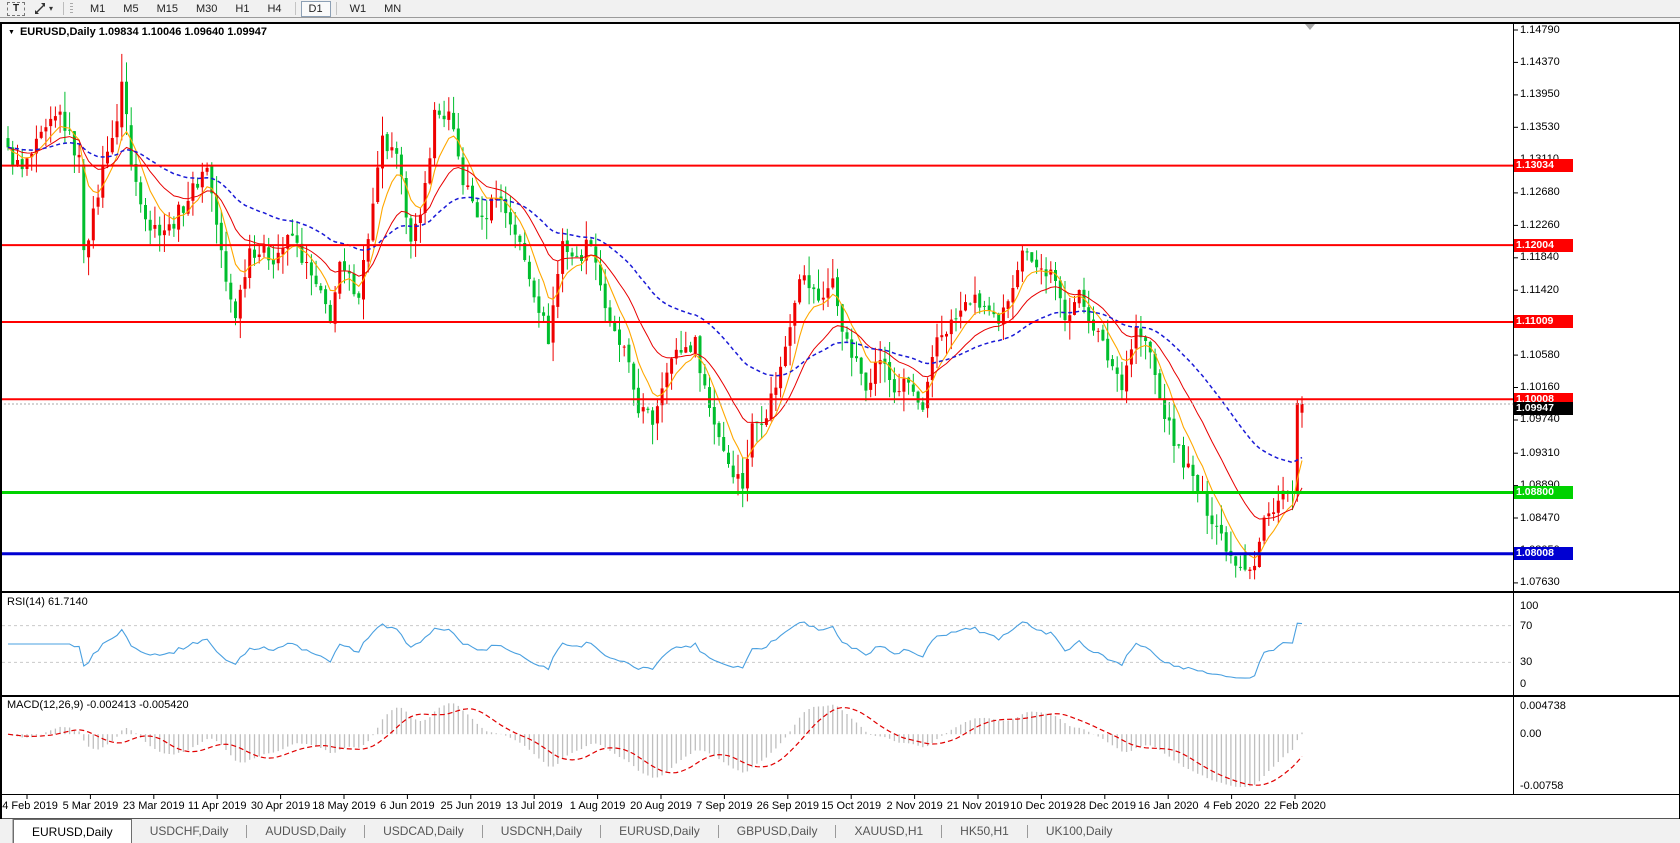 Image resolution: width=1680 pixels, height=843 pixels. What do you see at coordinates (1539, 289) in the screenshot?
I see `price-axis-label: 1.11420` at bounding box center [1539, 289].